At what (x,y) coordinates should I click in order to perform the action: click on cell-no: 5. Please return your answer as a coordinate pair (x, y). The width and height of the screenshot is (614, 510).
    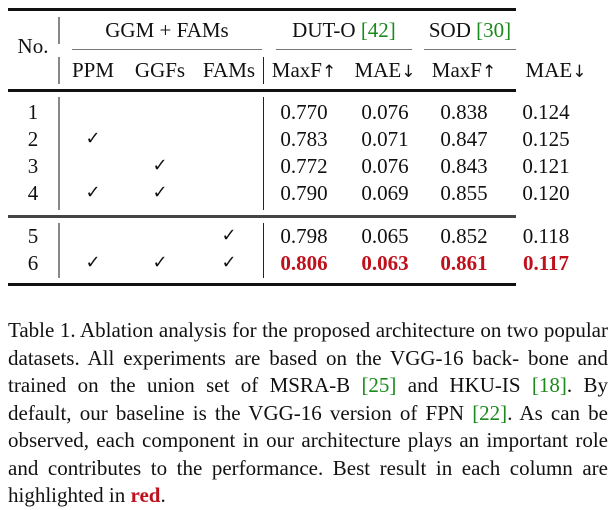
    Looking at the image, I should click on (33, 236).